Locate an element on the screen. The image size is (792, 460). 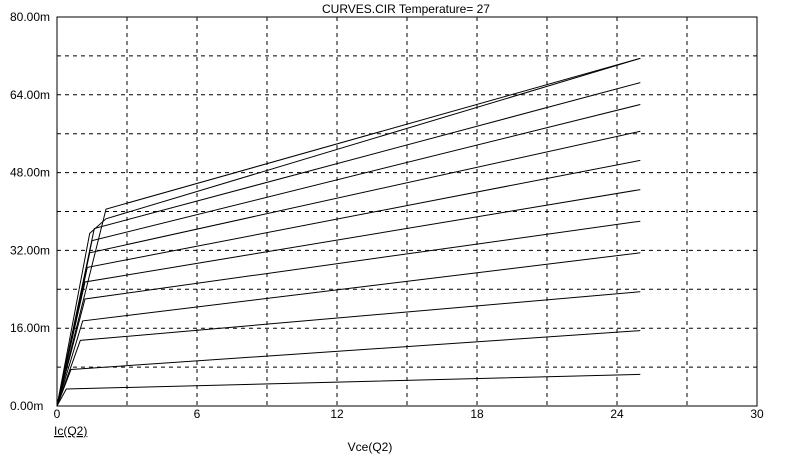
chart-title: CURVES.CIR Temperature= 27 is located at coordinates (406, 9).